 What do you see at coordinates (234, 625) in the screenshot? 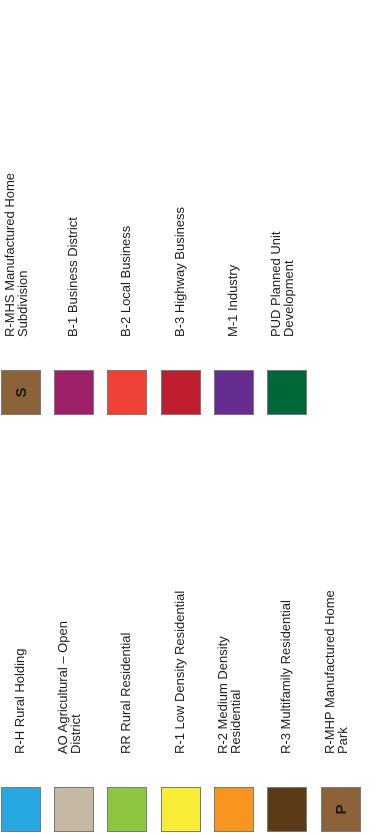
I see `legend-item: R-2 Medium Density Residential` at bounding box center [234, 625].